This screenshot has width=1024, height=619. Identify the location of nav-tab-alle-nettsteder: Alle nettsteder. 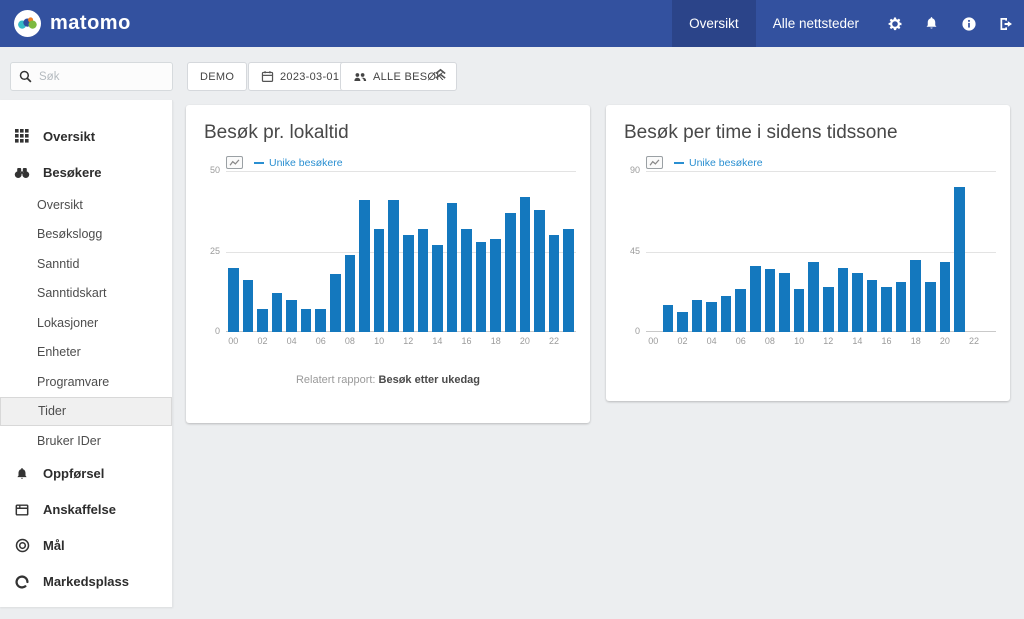
(815, 23).